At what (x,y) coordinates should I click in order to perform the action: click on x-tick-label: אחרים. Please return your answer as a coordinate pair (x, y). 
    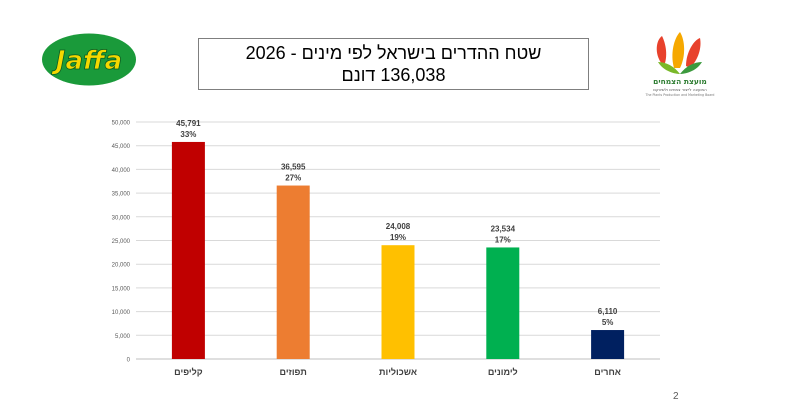
    Looking at the image, I should click on (607, 372).